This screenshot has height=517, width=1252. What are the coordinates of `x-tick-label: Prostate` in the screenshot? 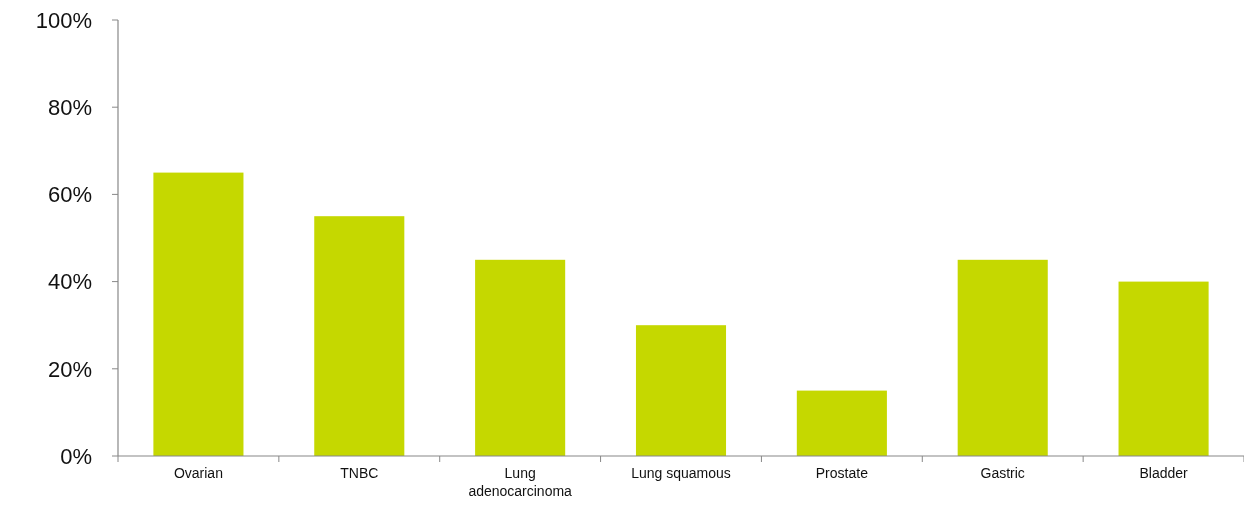 It's located at (842, 473).